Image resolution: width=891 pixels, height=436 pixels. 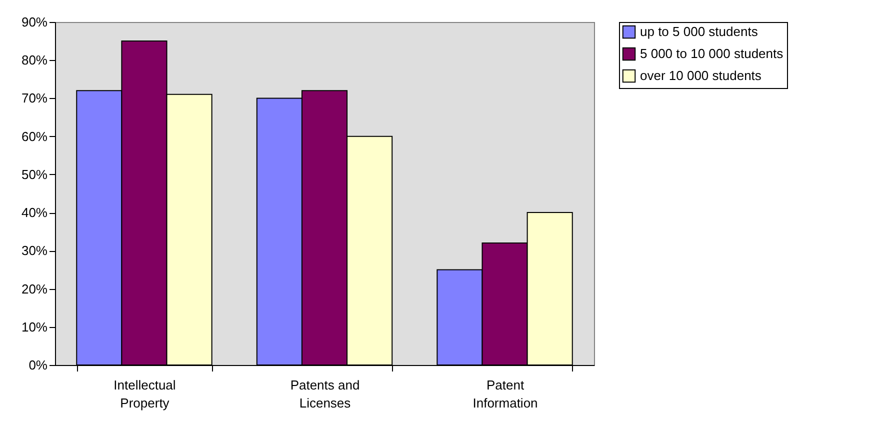 I want to click on y-tick-label: 10%, so click(x=34, y=326).